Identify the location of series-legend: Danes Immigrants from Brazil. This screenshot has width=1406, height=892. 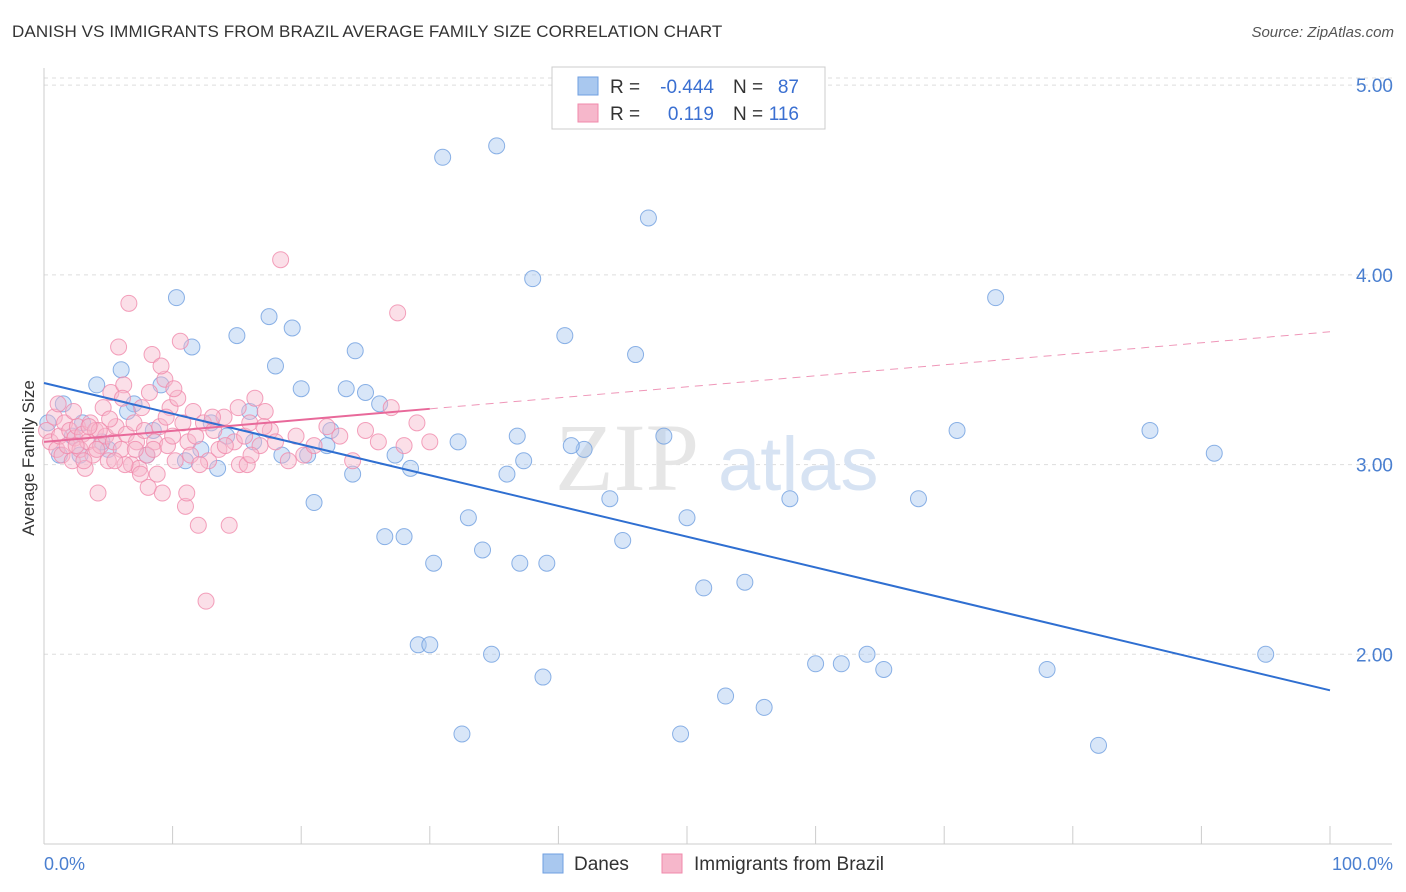
(713, 864).